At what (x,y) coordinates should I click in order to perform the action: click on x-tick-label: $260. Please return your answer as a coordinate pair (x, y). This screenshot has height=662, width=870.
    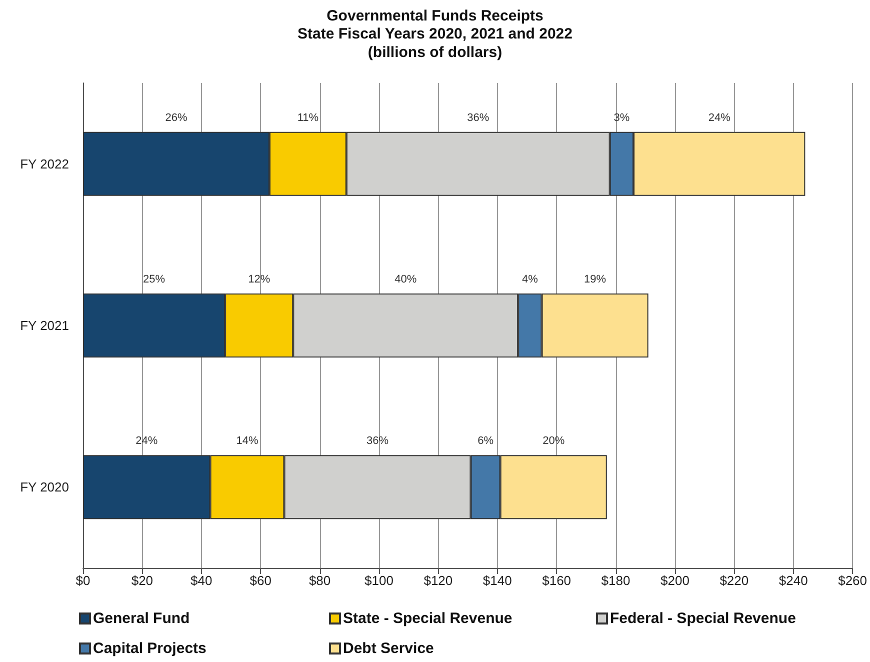
    Looking at the image, I should click on (852, 580).